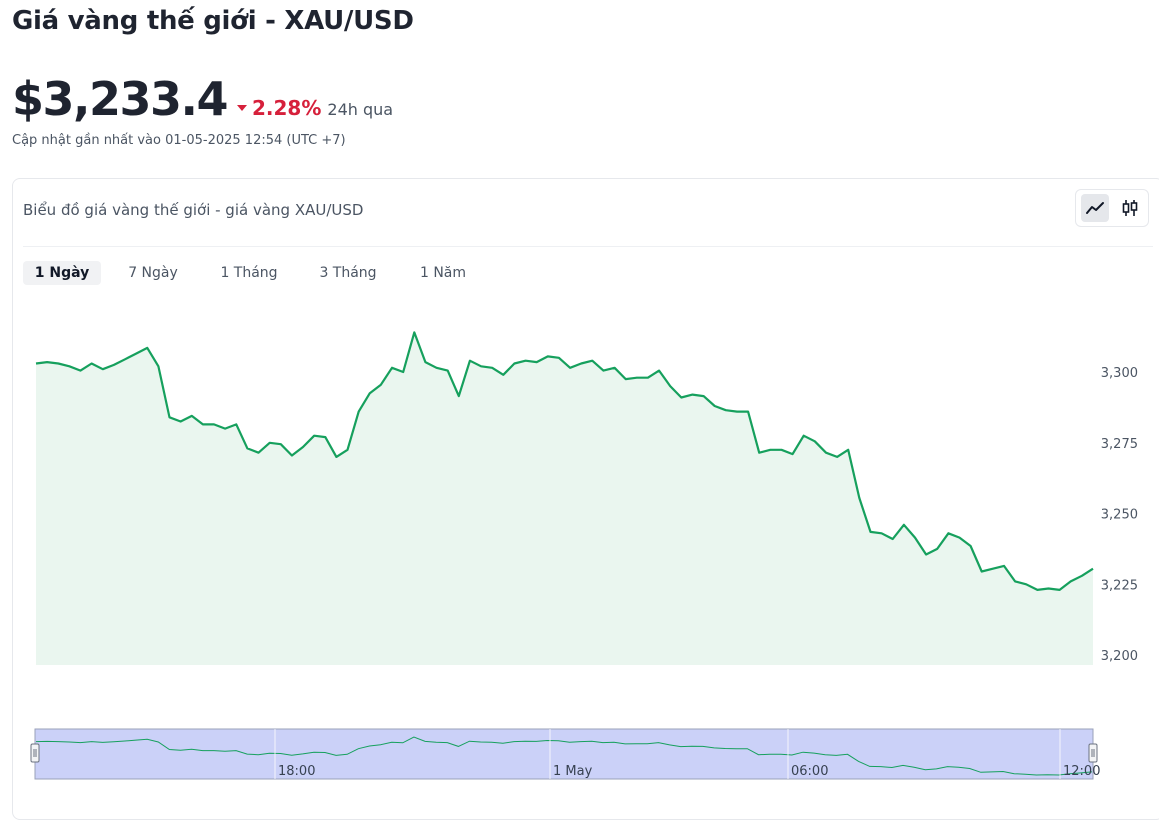 Image resolution: width=1159 pixels, height=820 pixels. What do you see at coordinates (809, 771) in the screenshot?
I see `navigator-tick-label: 06:00` at bounding box center [809, 771].